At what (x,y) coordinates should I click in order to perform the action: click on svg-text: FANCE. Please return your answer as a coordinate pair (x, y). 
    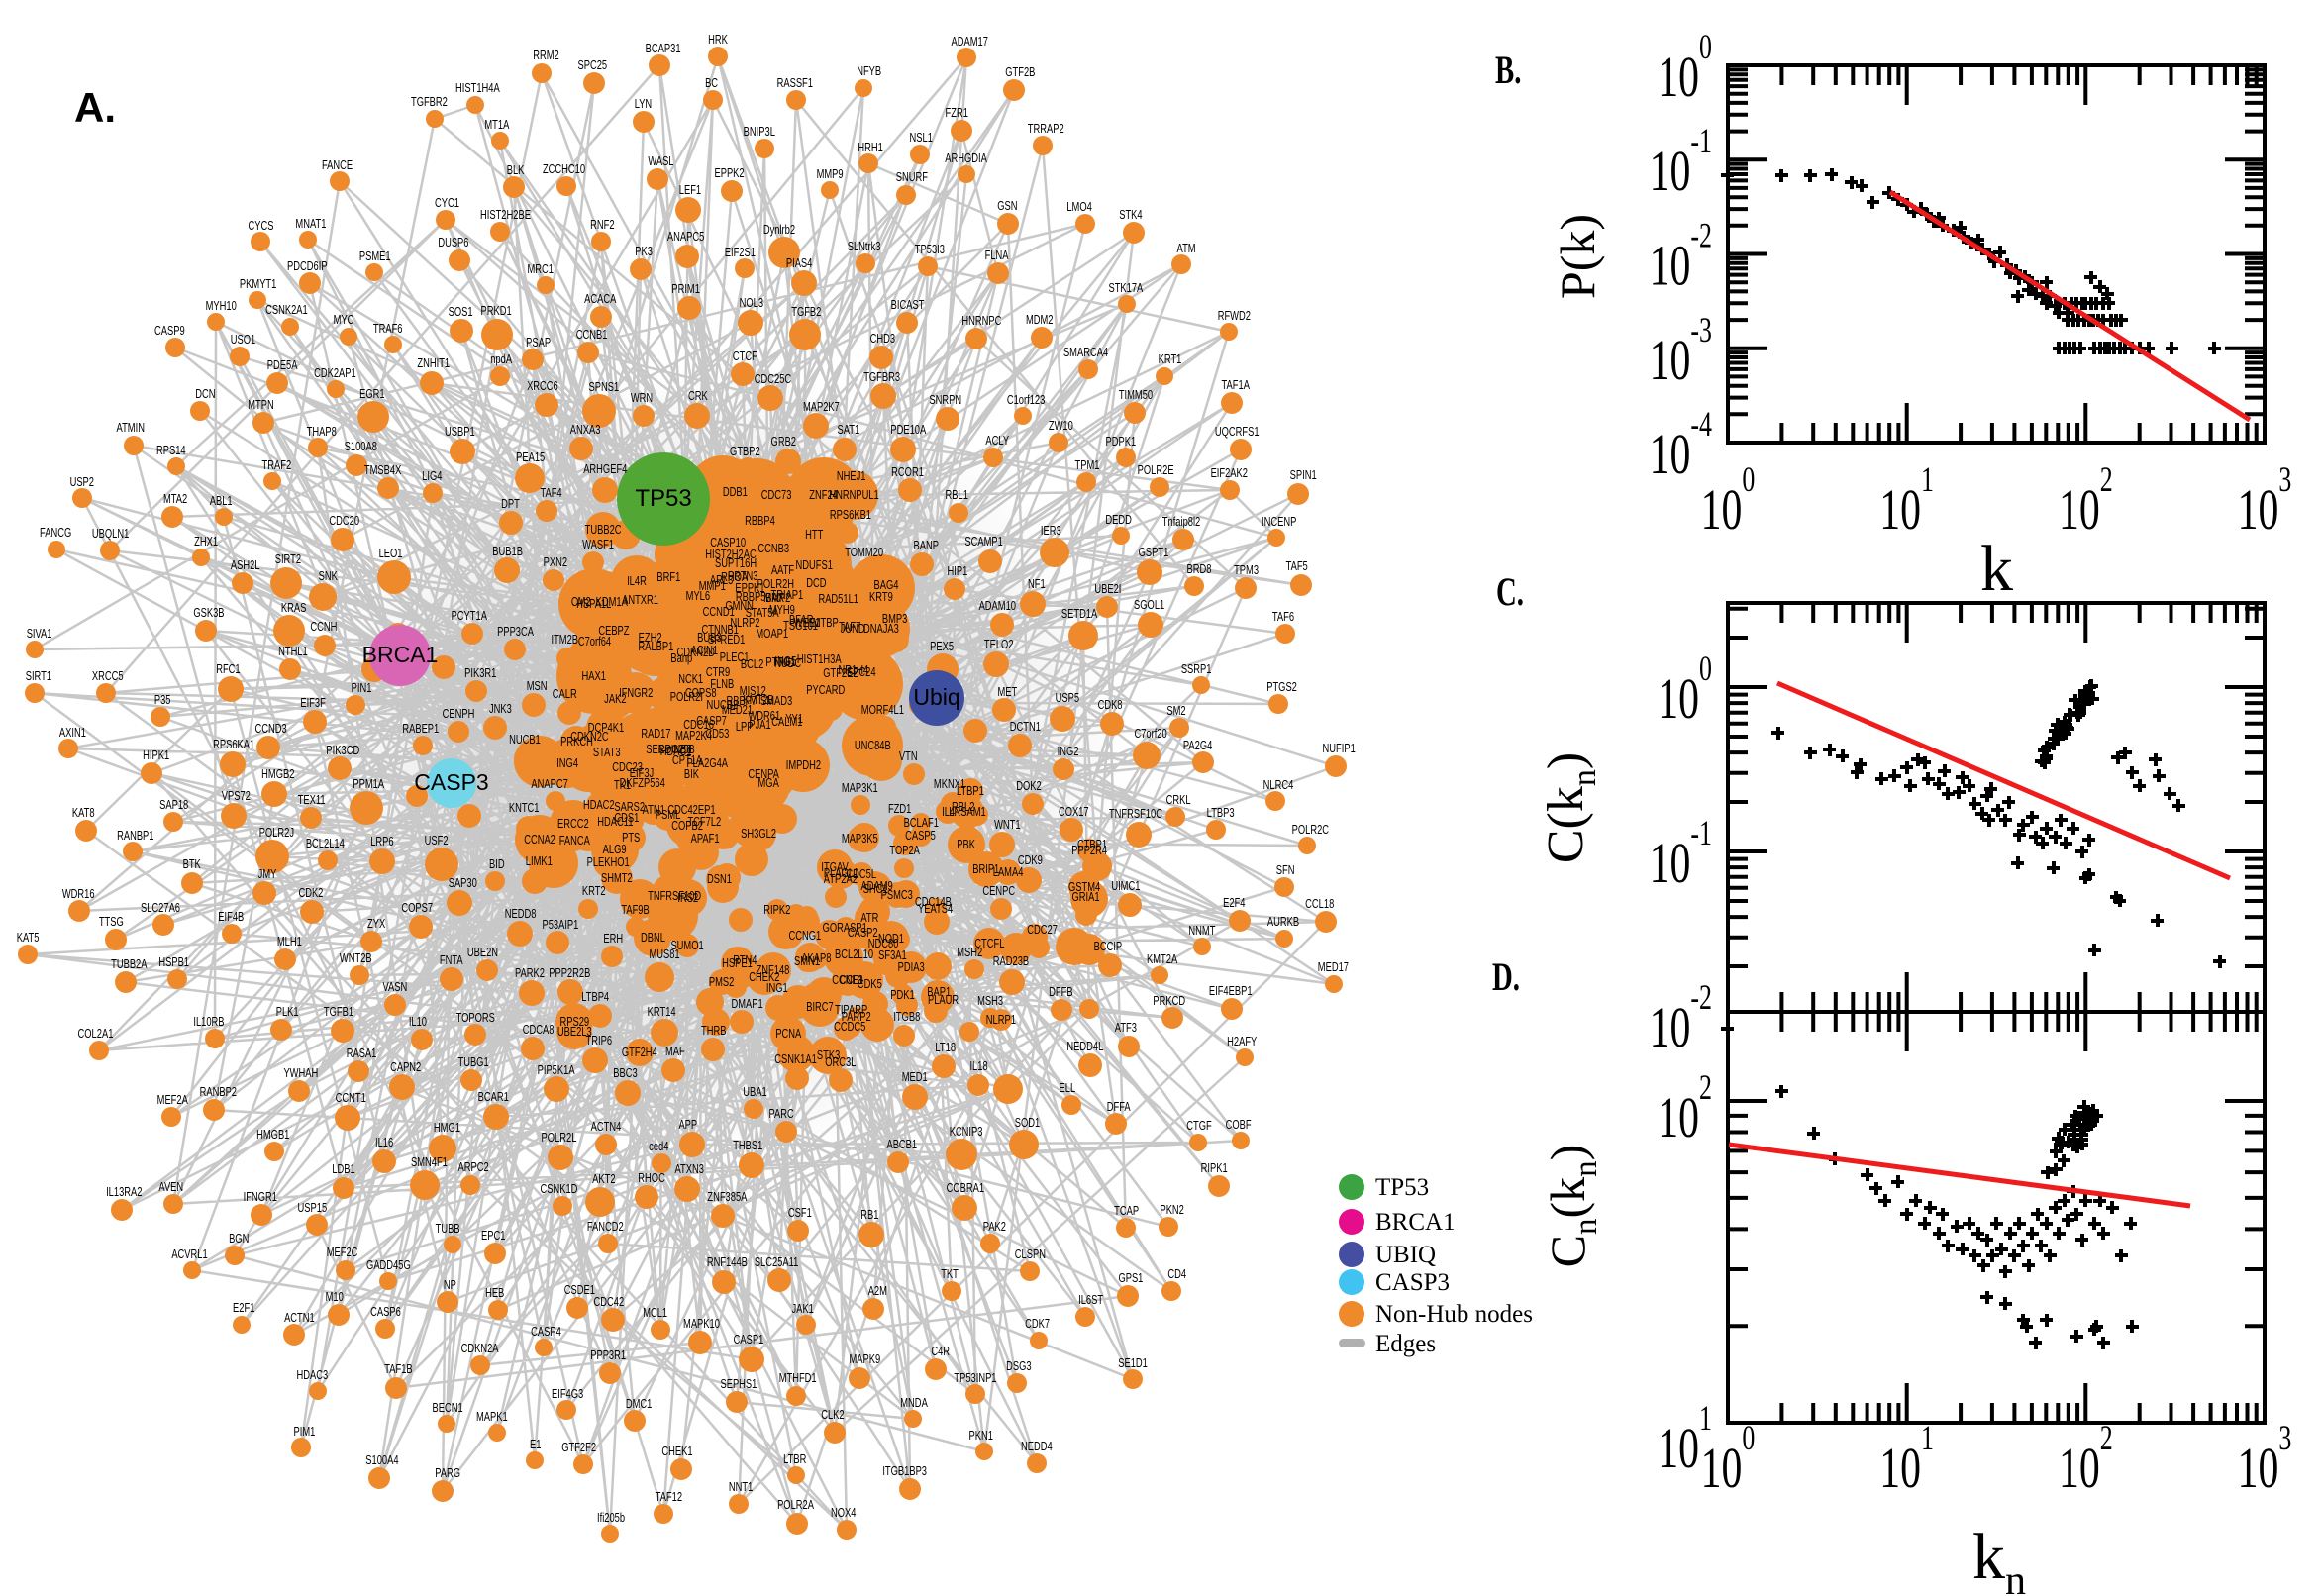
    Looking at the image, I should click on (338, 166).